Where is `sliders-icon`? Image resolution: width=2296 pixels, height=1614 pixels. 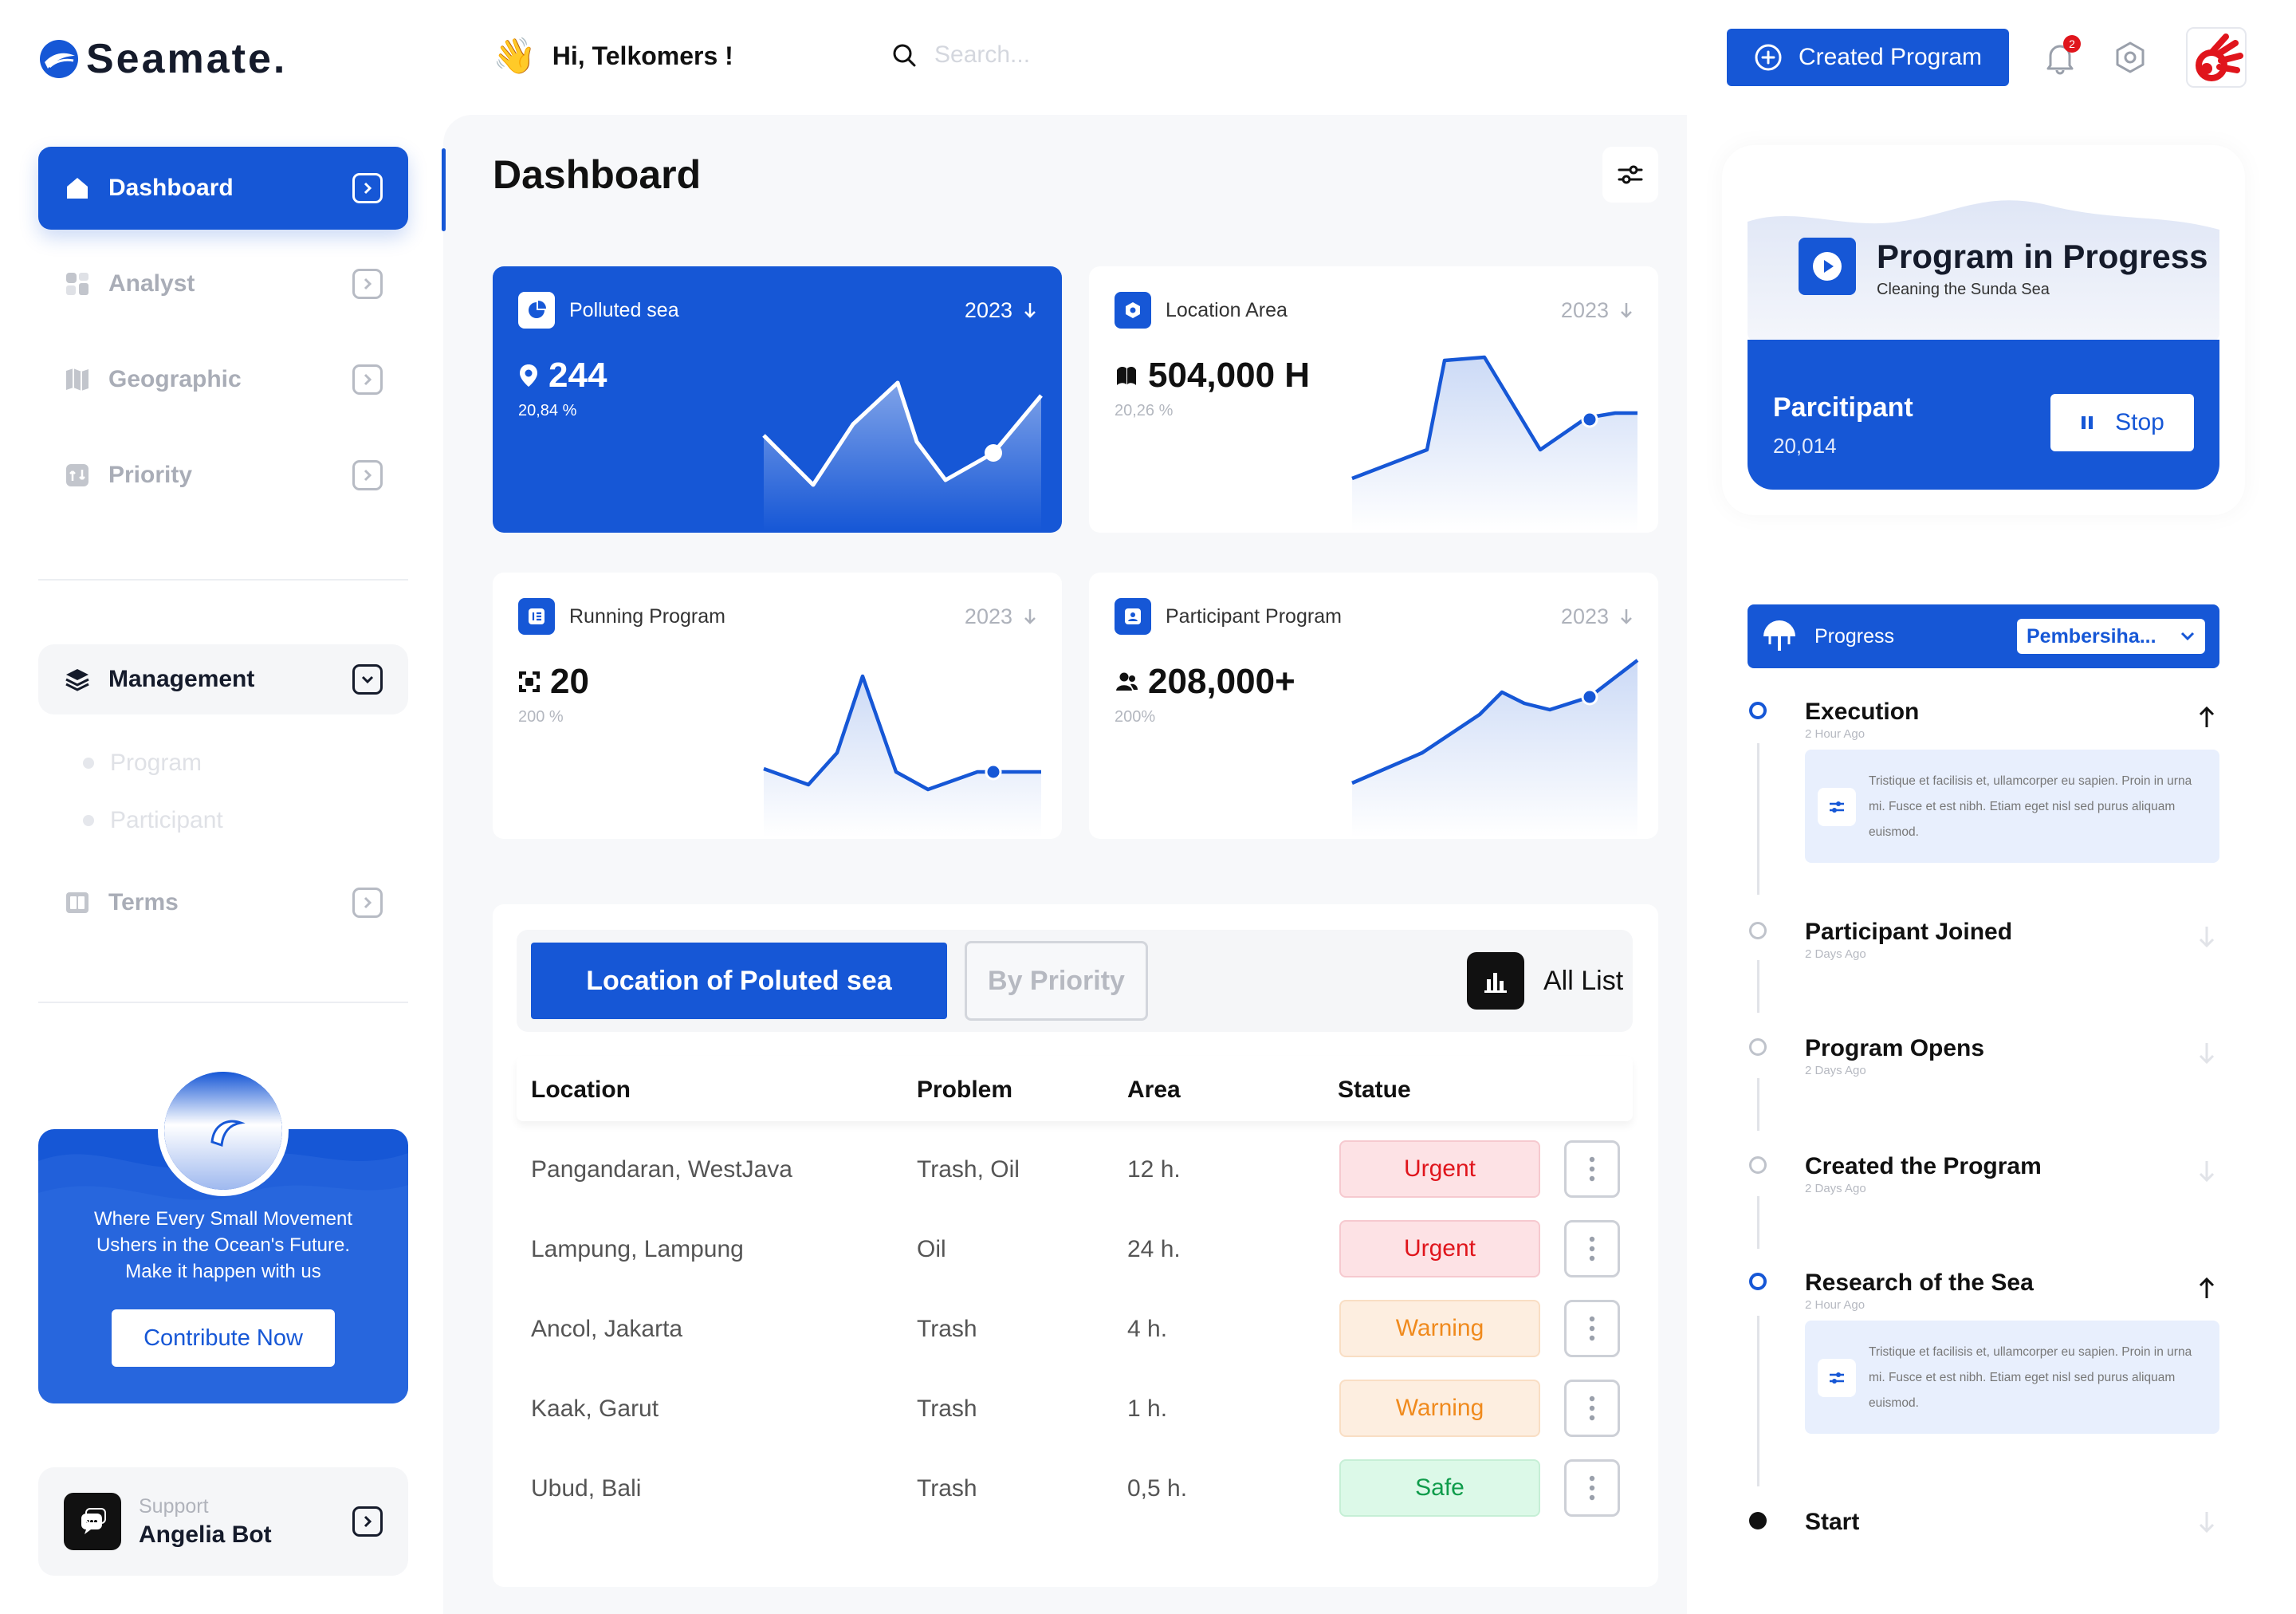 sliders-icon is located at coordinates (1630, 174).